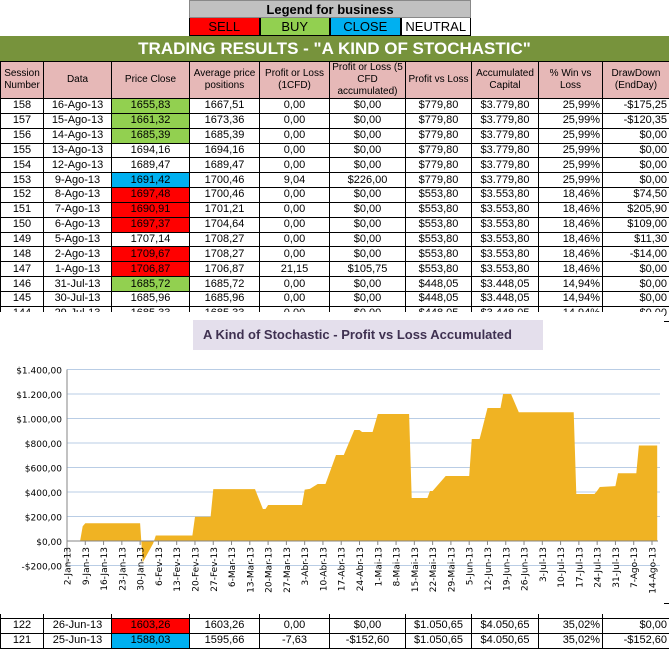 This screenshot has width=669, height=649. What do you see at coordinates (22, 209) in the screenshot?
I see `cell: 151` at bounding box center [22, 209].